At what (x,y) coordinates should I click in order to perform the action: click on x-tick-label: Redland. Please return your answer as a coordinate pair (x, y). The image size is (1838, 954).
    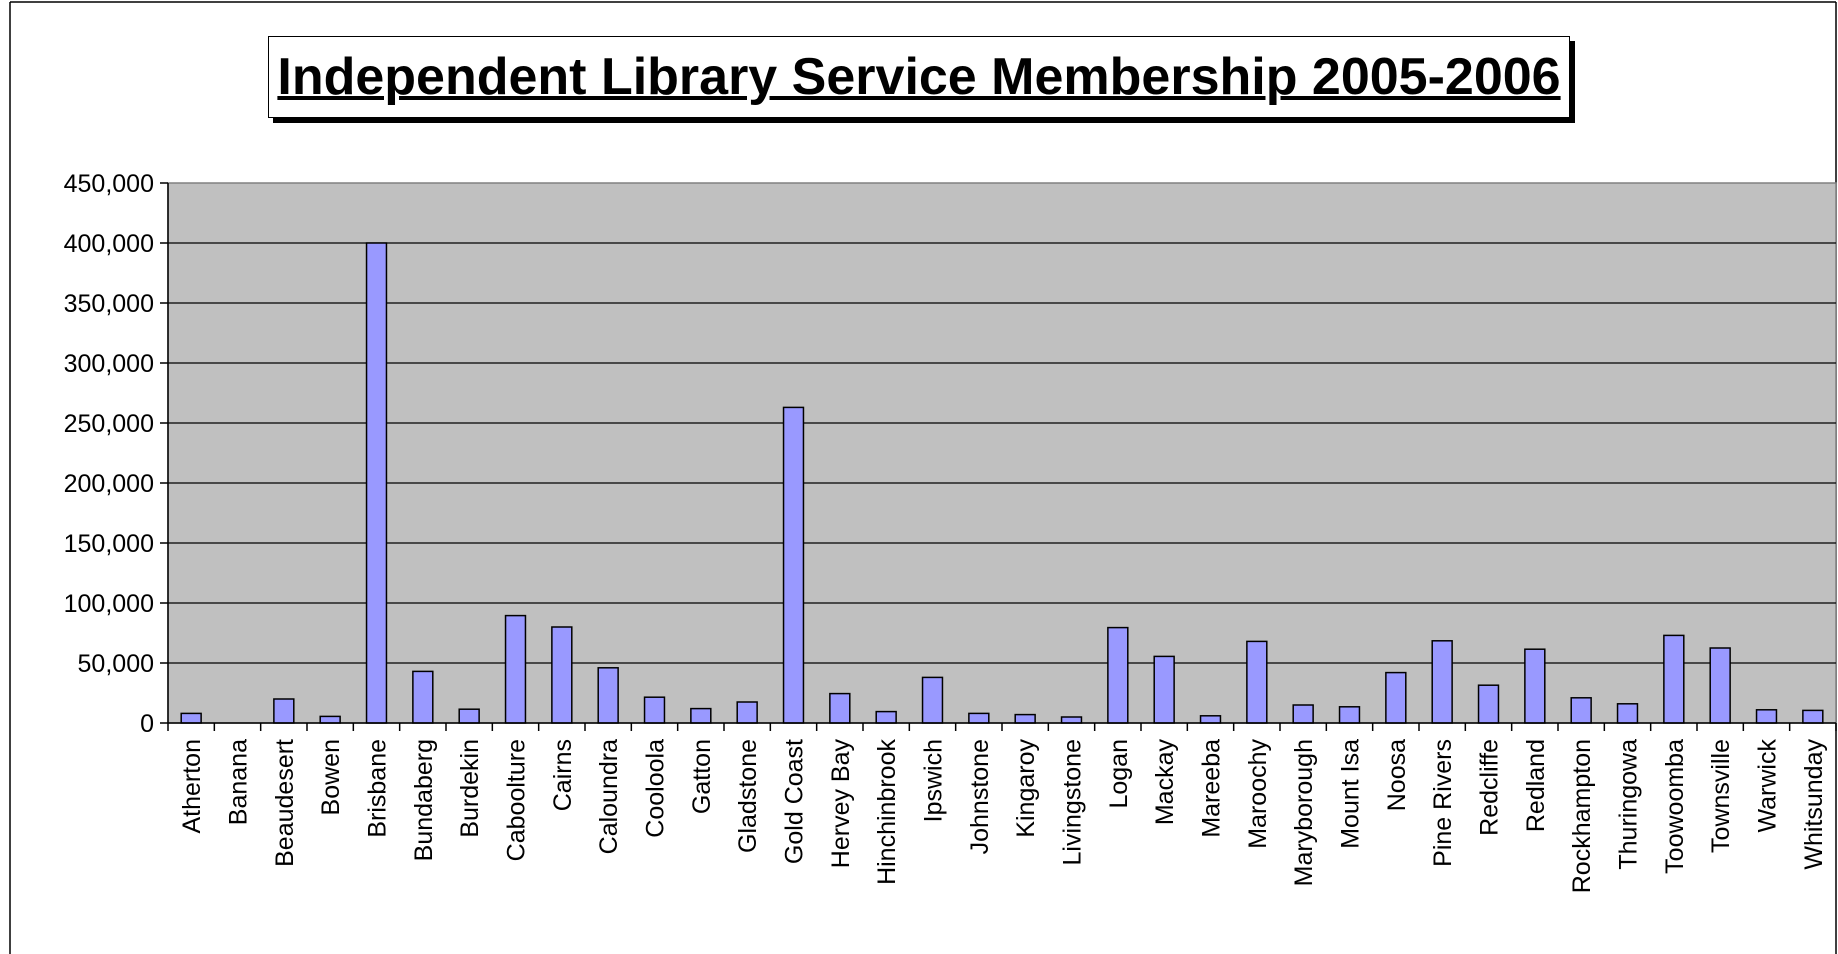
    Looking at the image, I should click on (1536, 785).